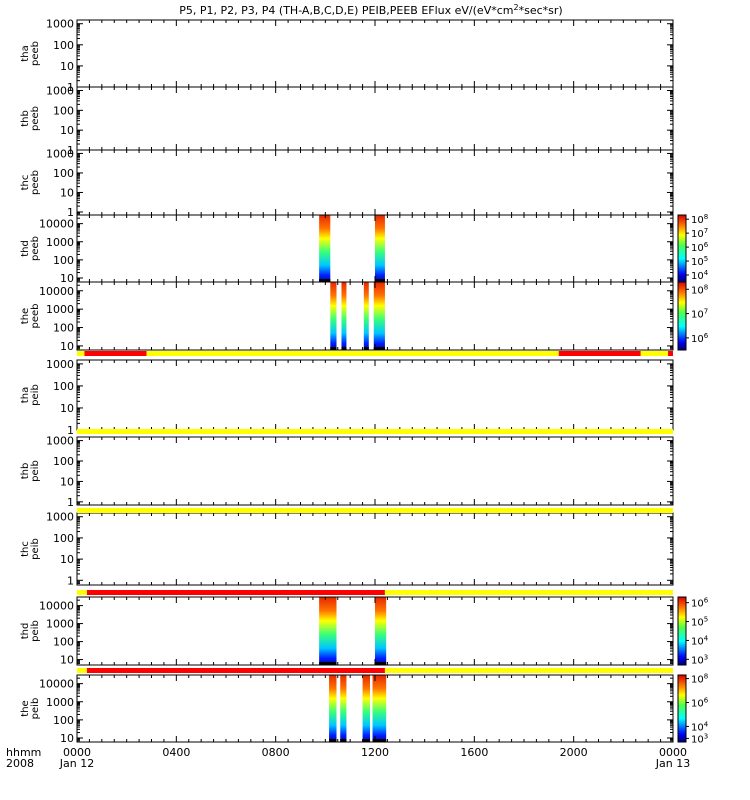 The image size is (750, 800). I want to click on x-tick-label: 0400, so click(176, 752).